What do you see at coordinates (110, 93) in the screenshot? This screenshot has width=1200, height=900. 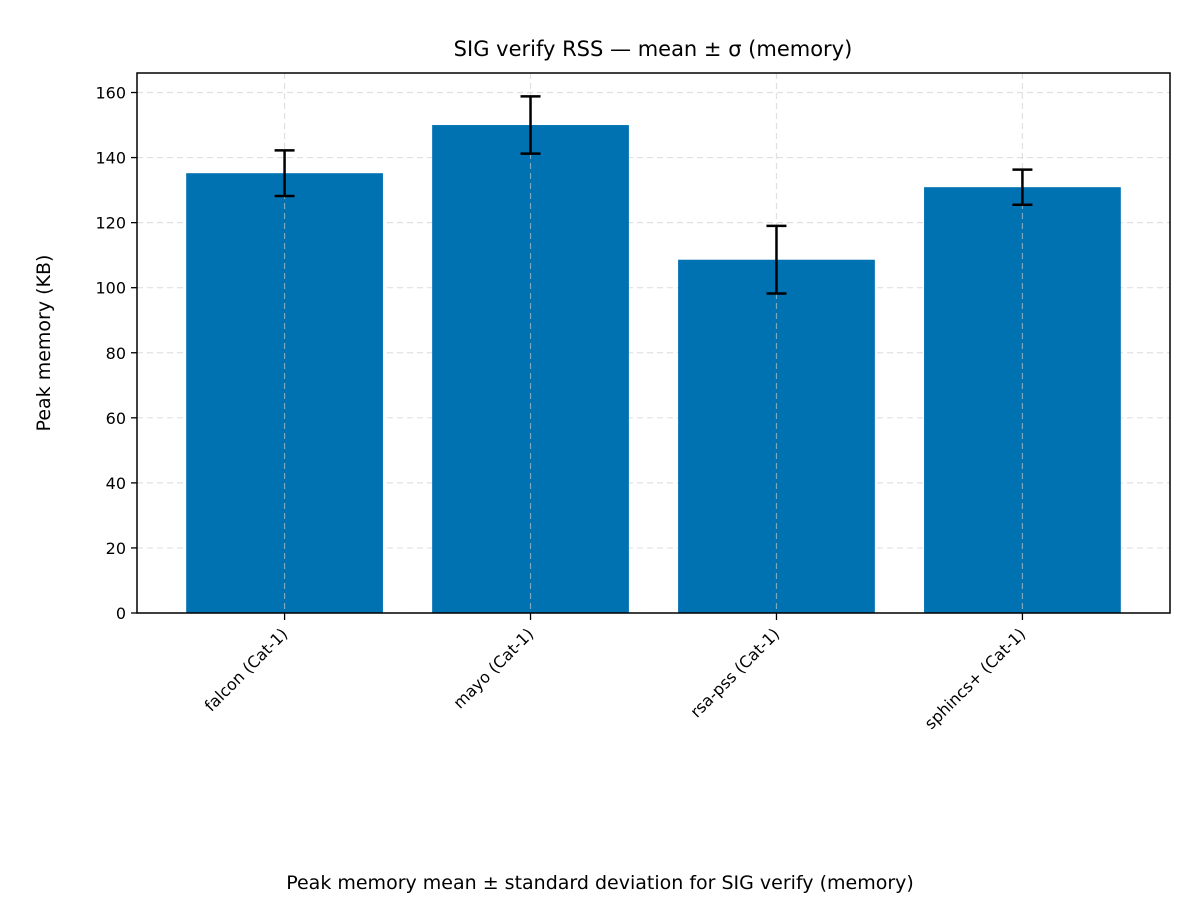 I see `y-tick-label: 160` at bounding box center [110, 93].